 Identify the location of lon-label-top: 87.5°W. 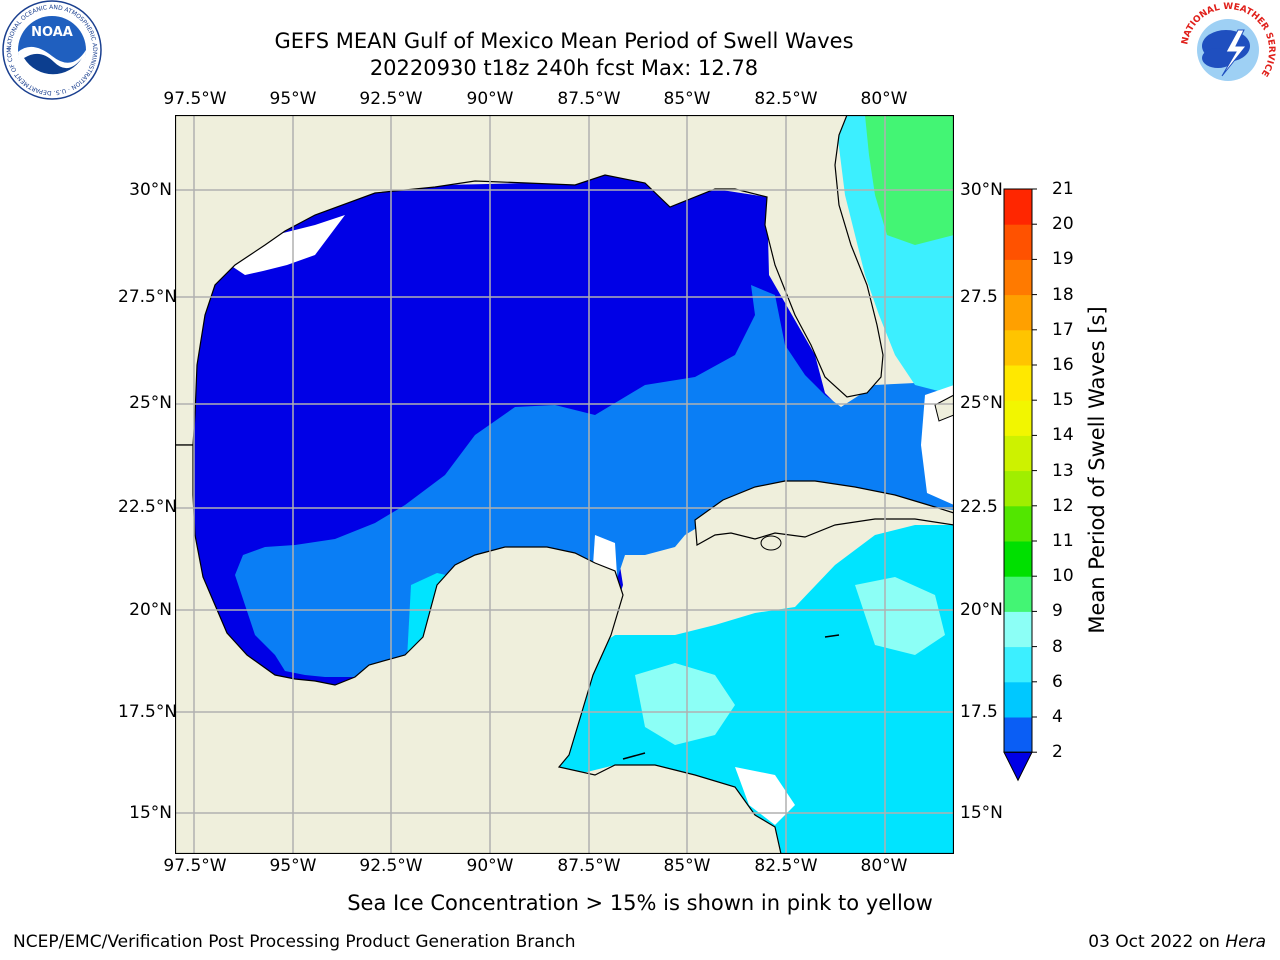
(589, 99).